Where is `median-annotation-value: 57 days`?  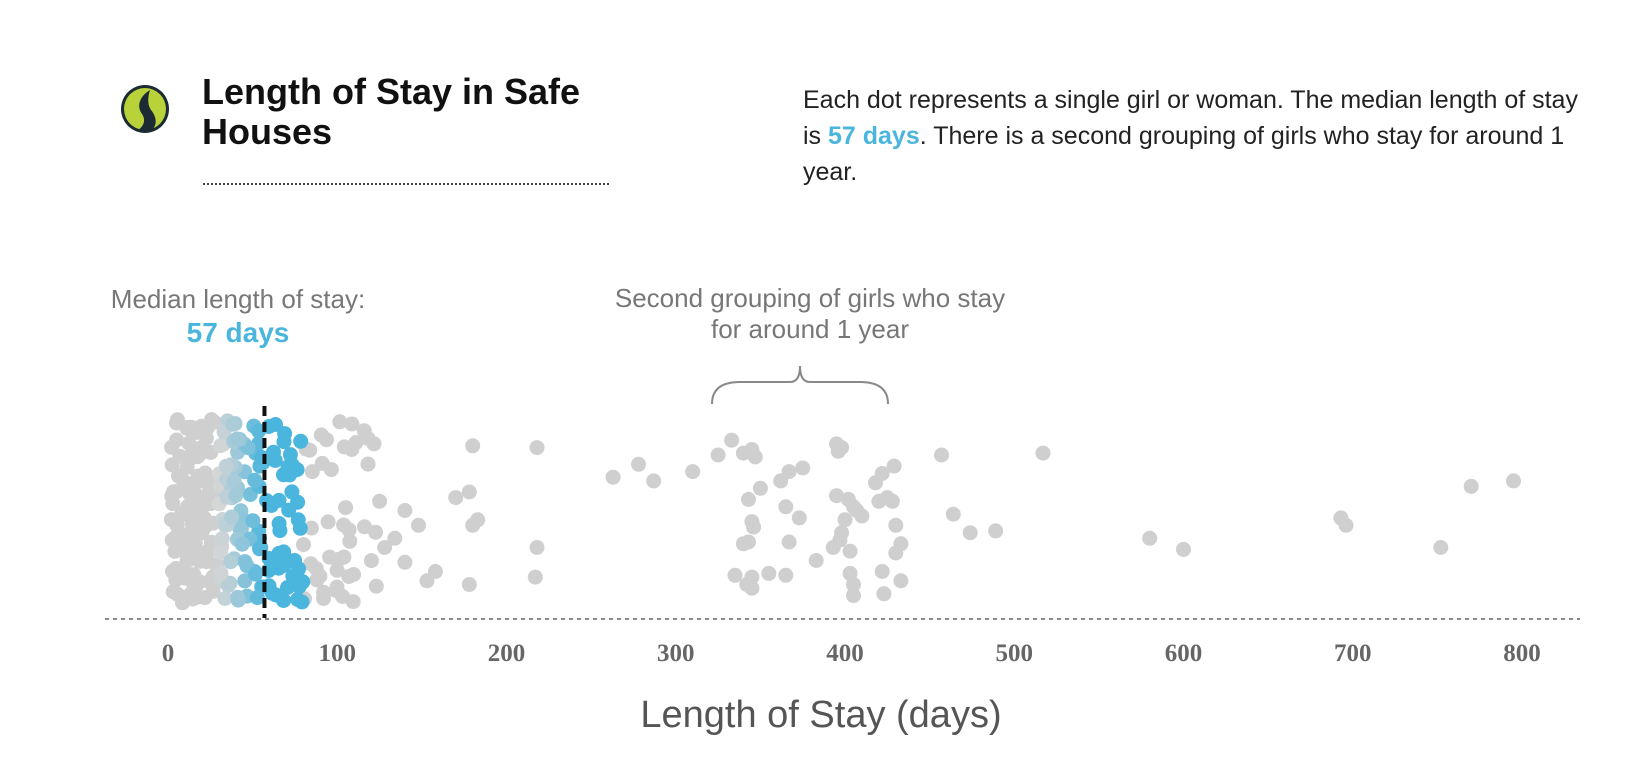 median-annotation-value: 57 days is located at coordinates (238, 332).